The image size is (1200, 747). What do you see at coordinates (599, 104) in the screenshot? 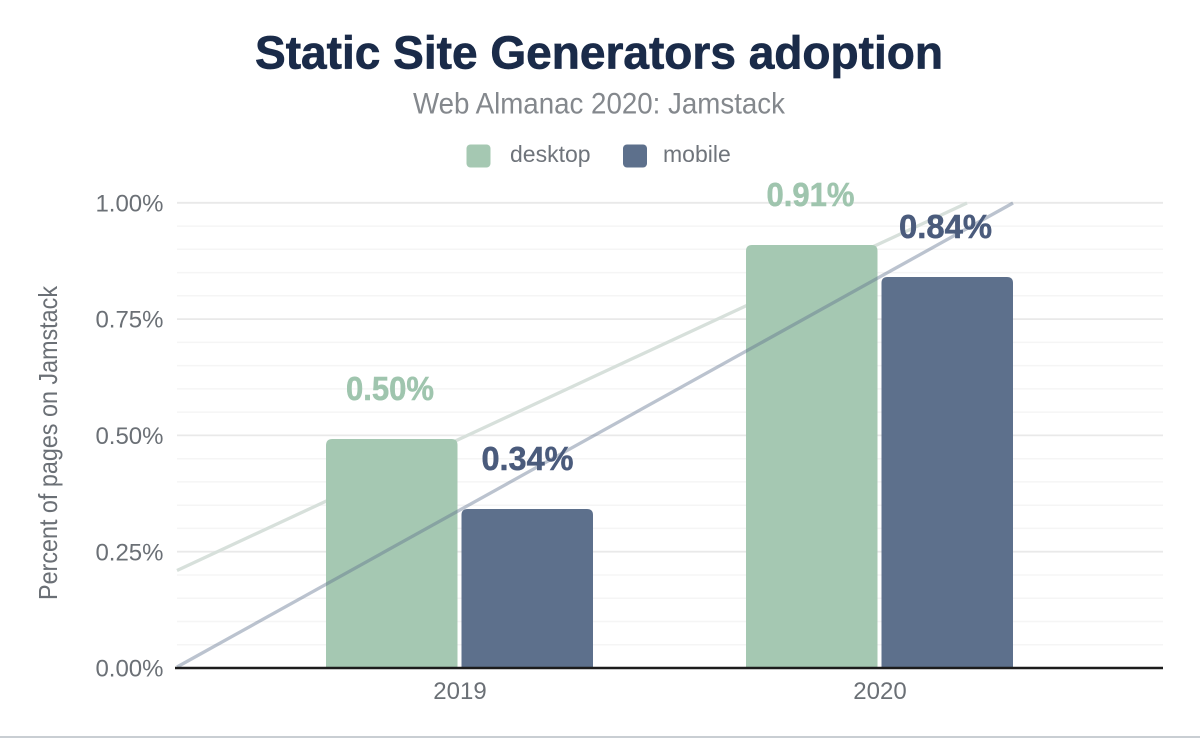
I see `svg-text: Web Almanac 2020: Jamstack` at bounding box center [599, 104].